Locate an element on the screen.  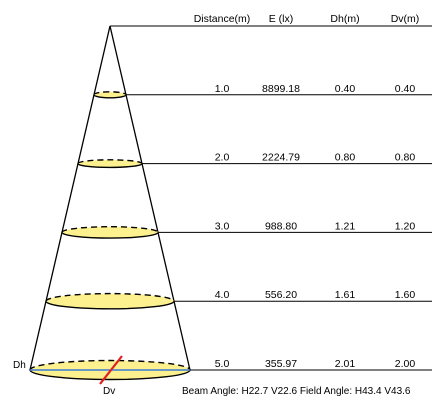
row-2-distance: 2.0 is located at coordinates (222, 158).